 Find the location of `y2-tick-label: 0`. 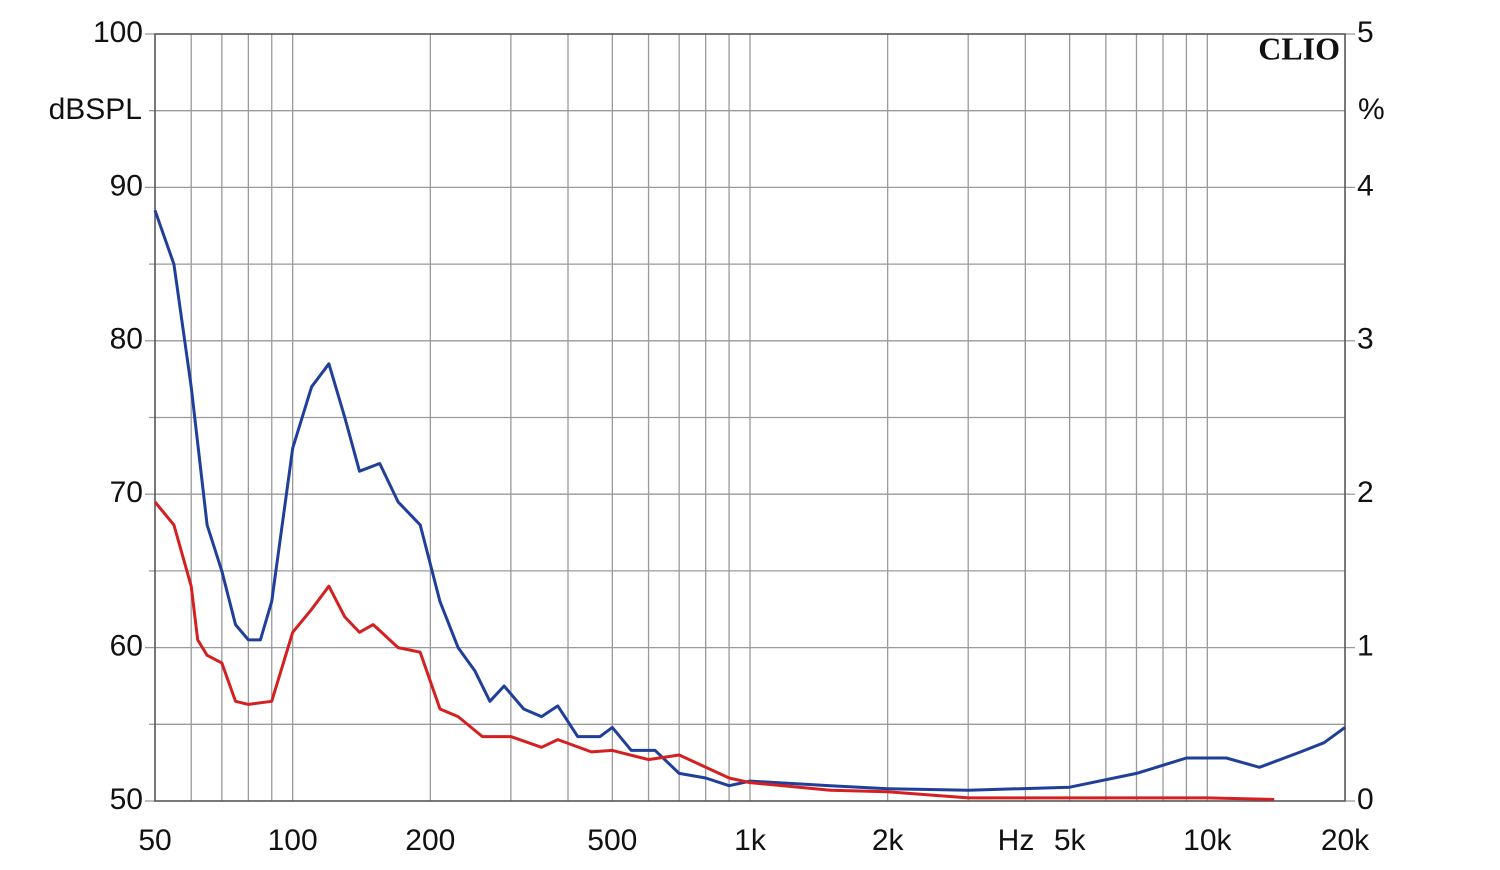

y2-tick-label: 0 is located at coordinates (1365, 799).